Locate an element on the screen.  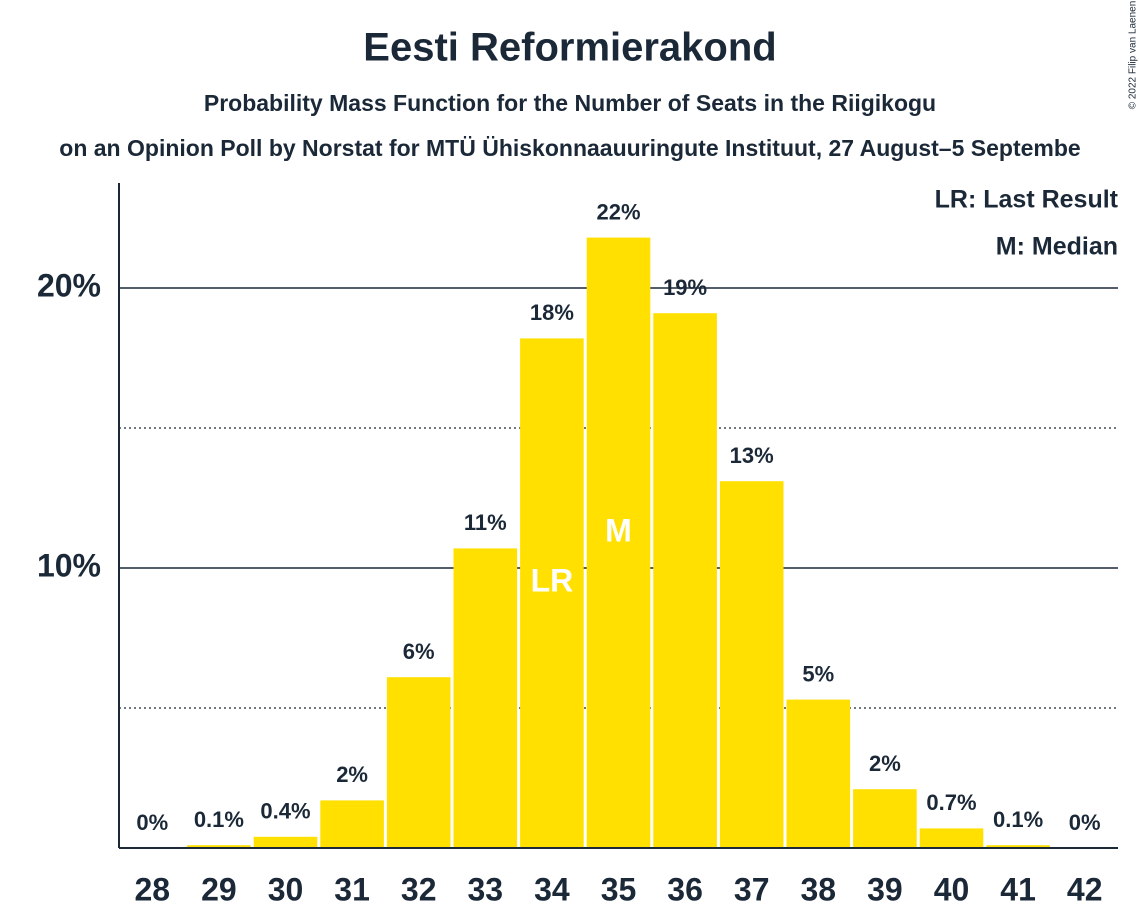
legend-entry: M: Median is located at coordinates (1057, 247).